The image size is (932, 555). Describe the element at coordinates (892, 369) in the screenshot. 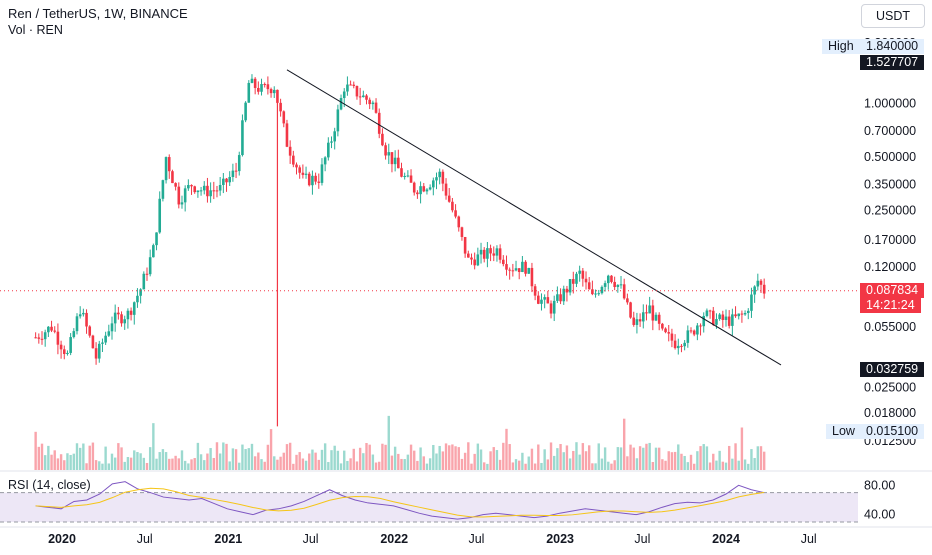

I see `marker-price-tag: 0.032759` at that location.